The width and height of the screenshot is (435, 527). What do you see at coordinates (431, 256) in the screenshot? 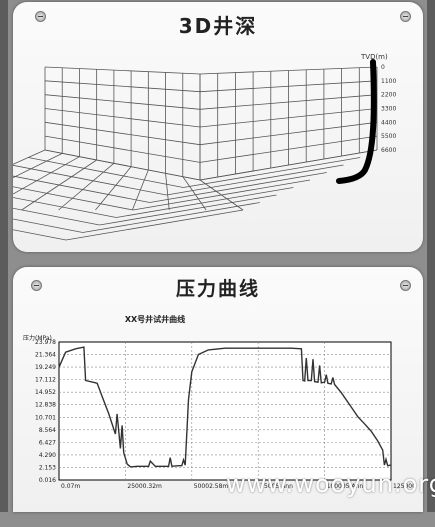
I see `right-edge` at bounding box center [431, 256].